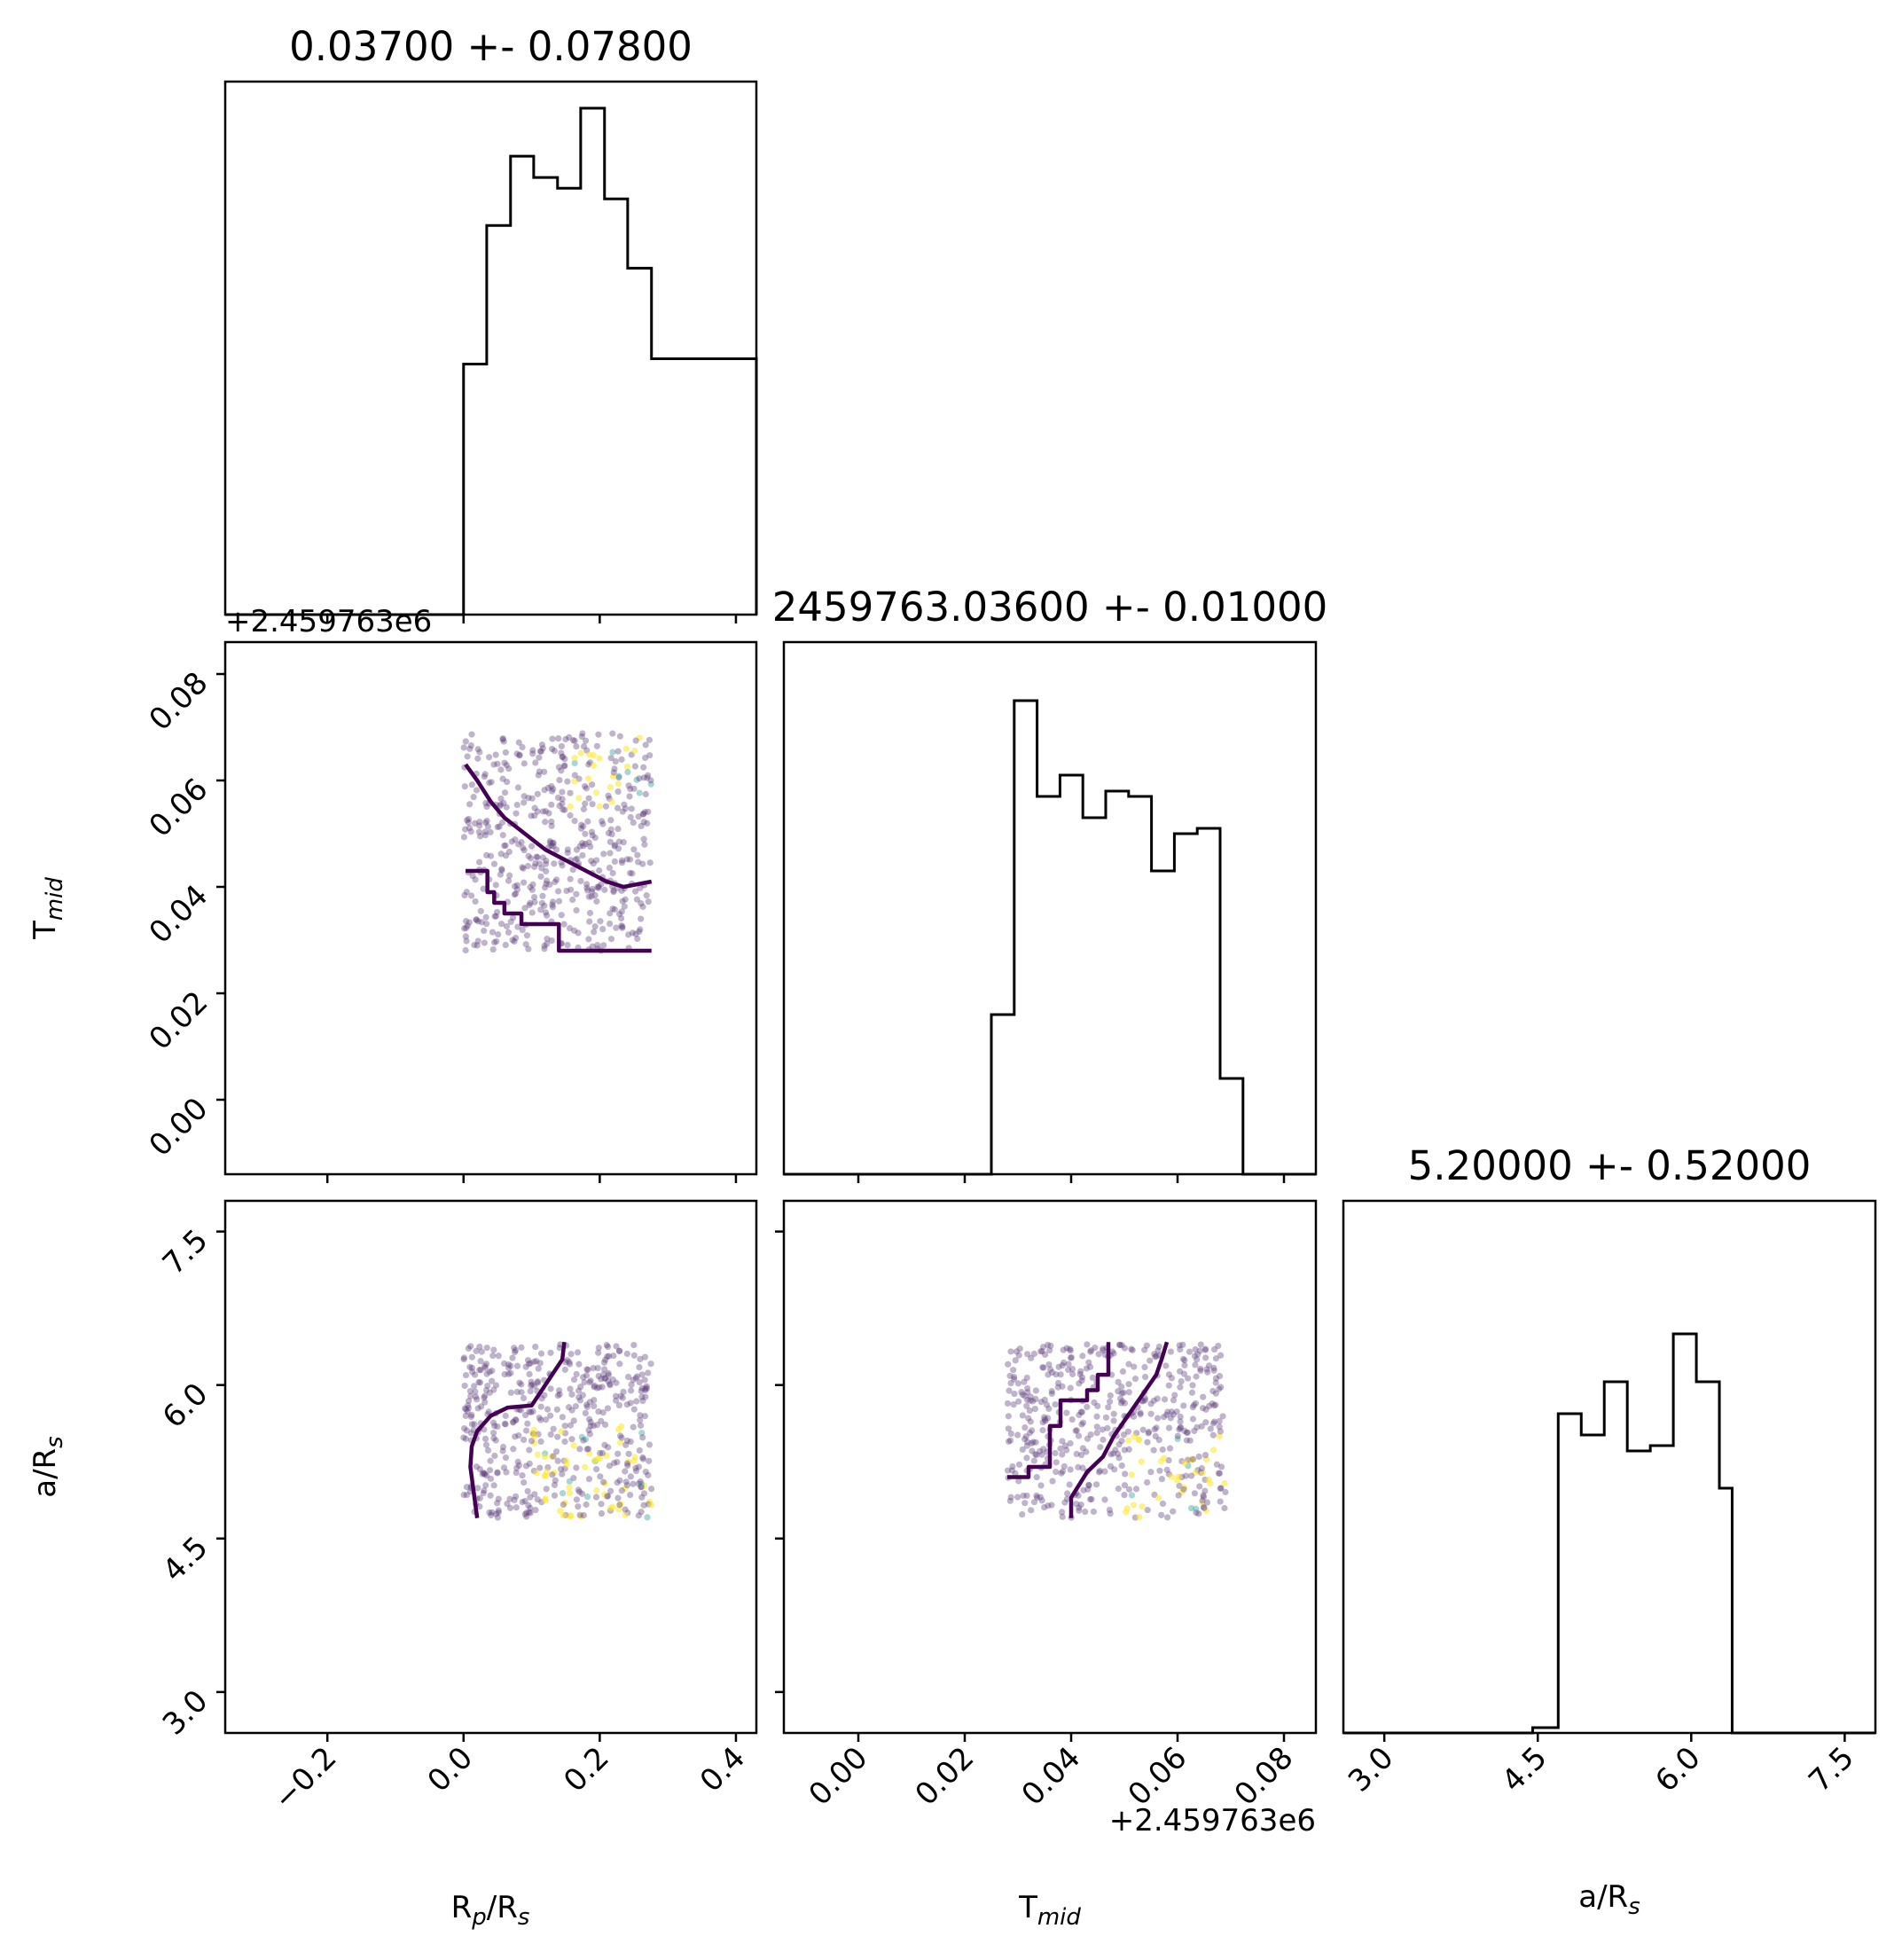 Image resolution: width=1902 pixels, height=1960 pixels. Describe the element at coordinates (186, 1560) in the screenshot. I see `y-tick-label: 4.5` at that location.